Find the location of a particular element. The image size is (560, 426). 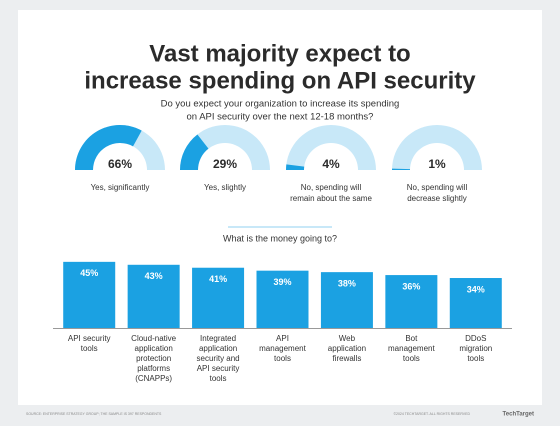

x-tick-label: protection is located at coordinates (153, 358).